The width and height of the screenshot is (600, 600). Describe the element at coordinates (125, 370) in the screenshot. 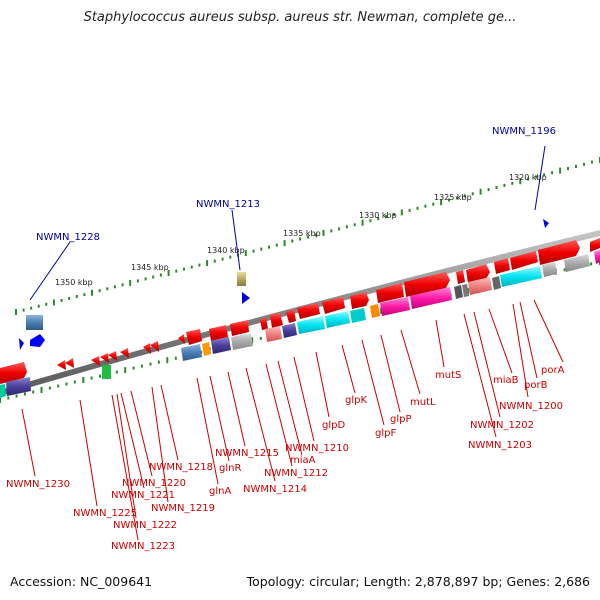

I see `ruler-tick` at that location.